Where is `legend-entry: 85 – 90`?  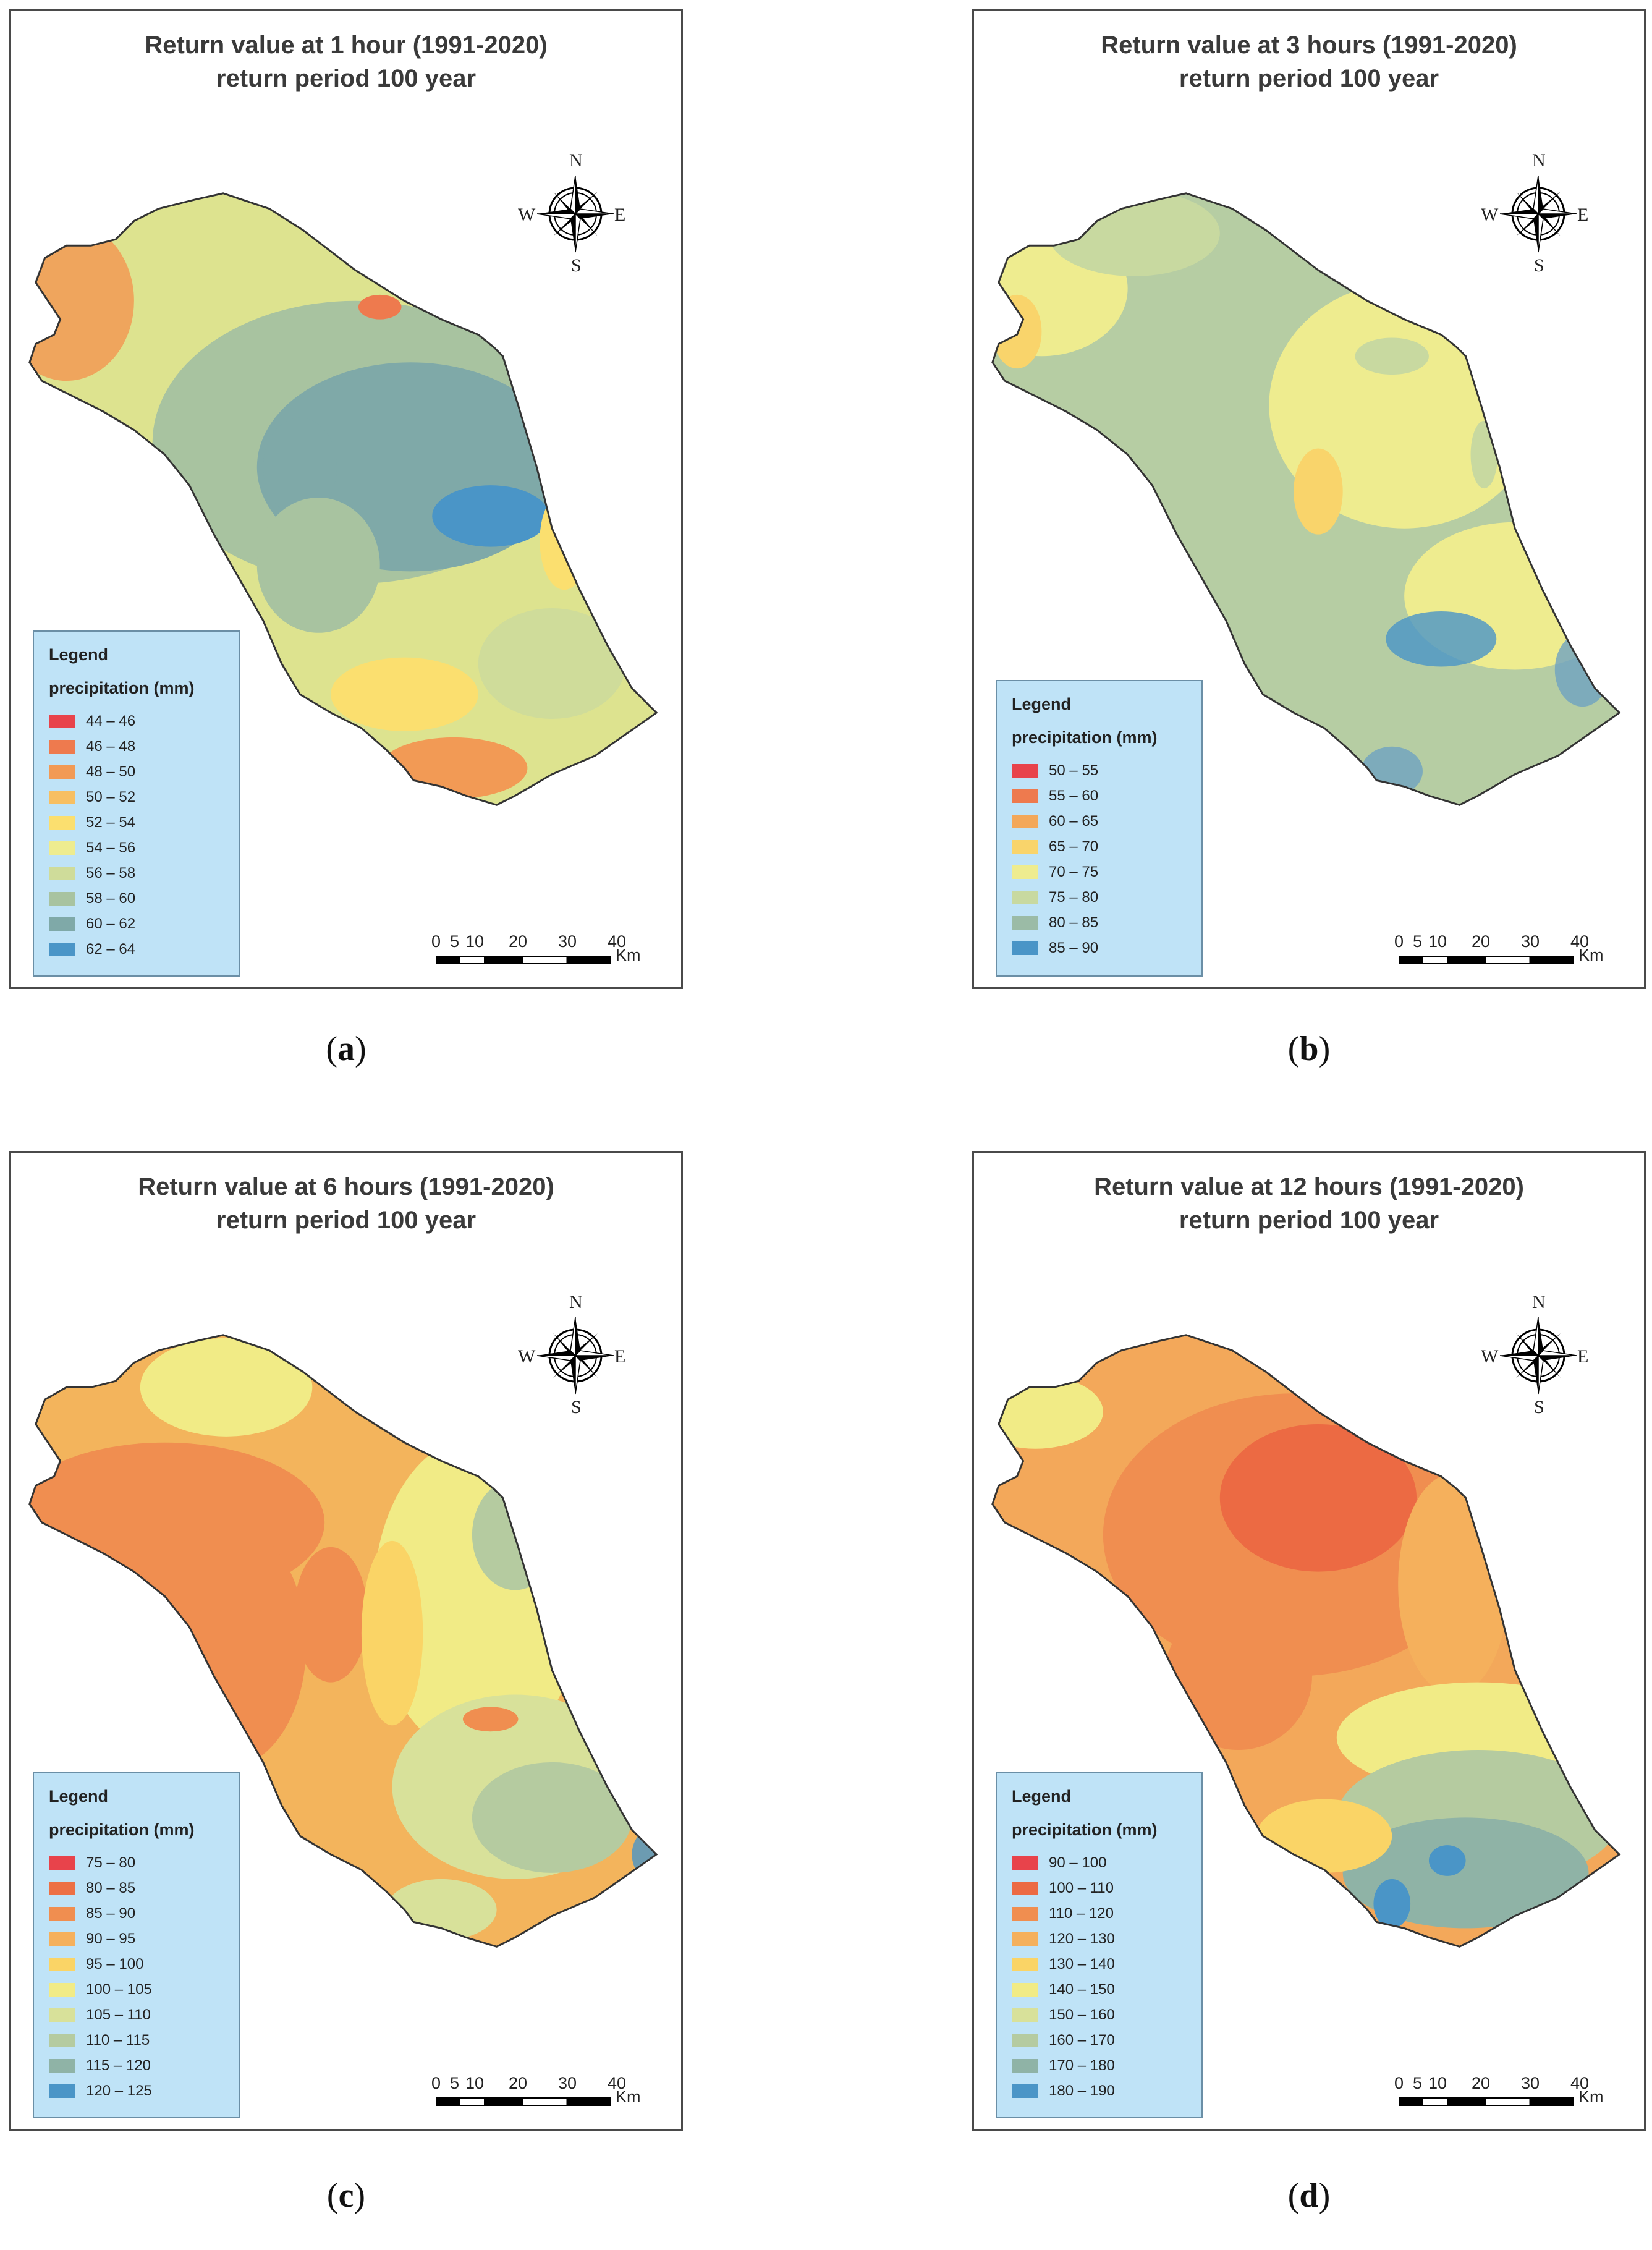 legend-entry: 85 – 90 is located at coordinates (141, 1913).